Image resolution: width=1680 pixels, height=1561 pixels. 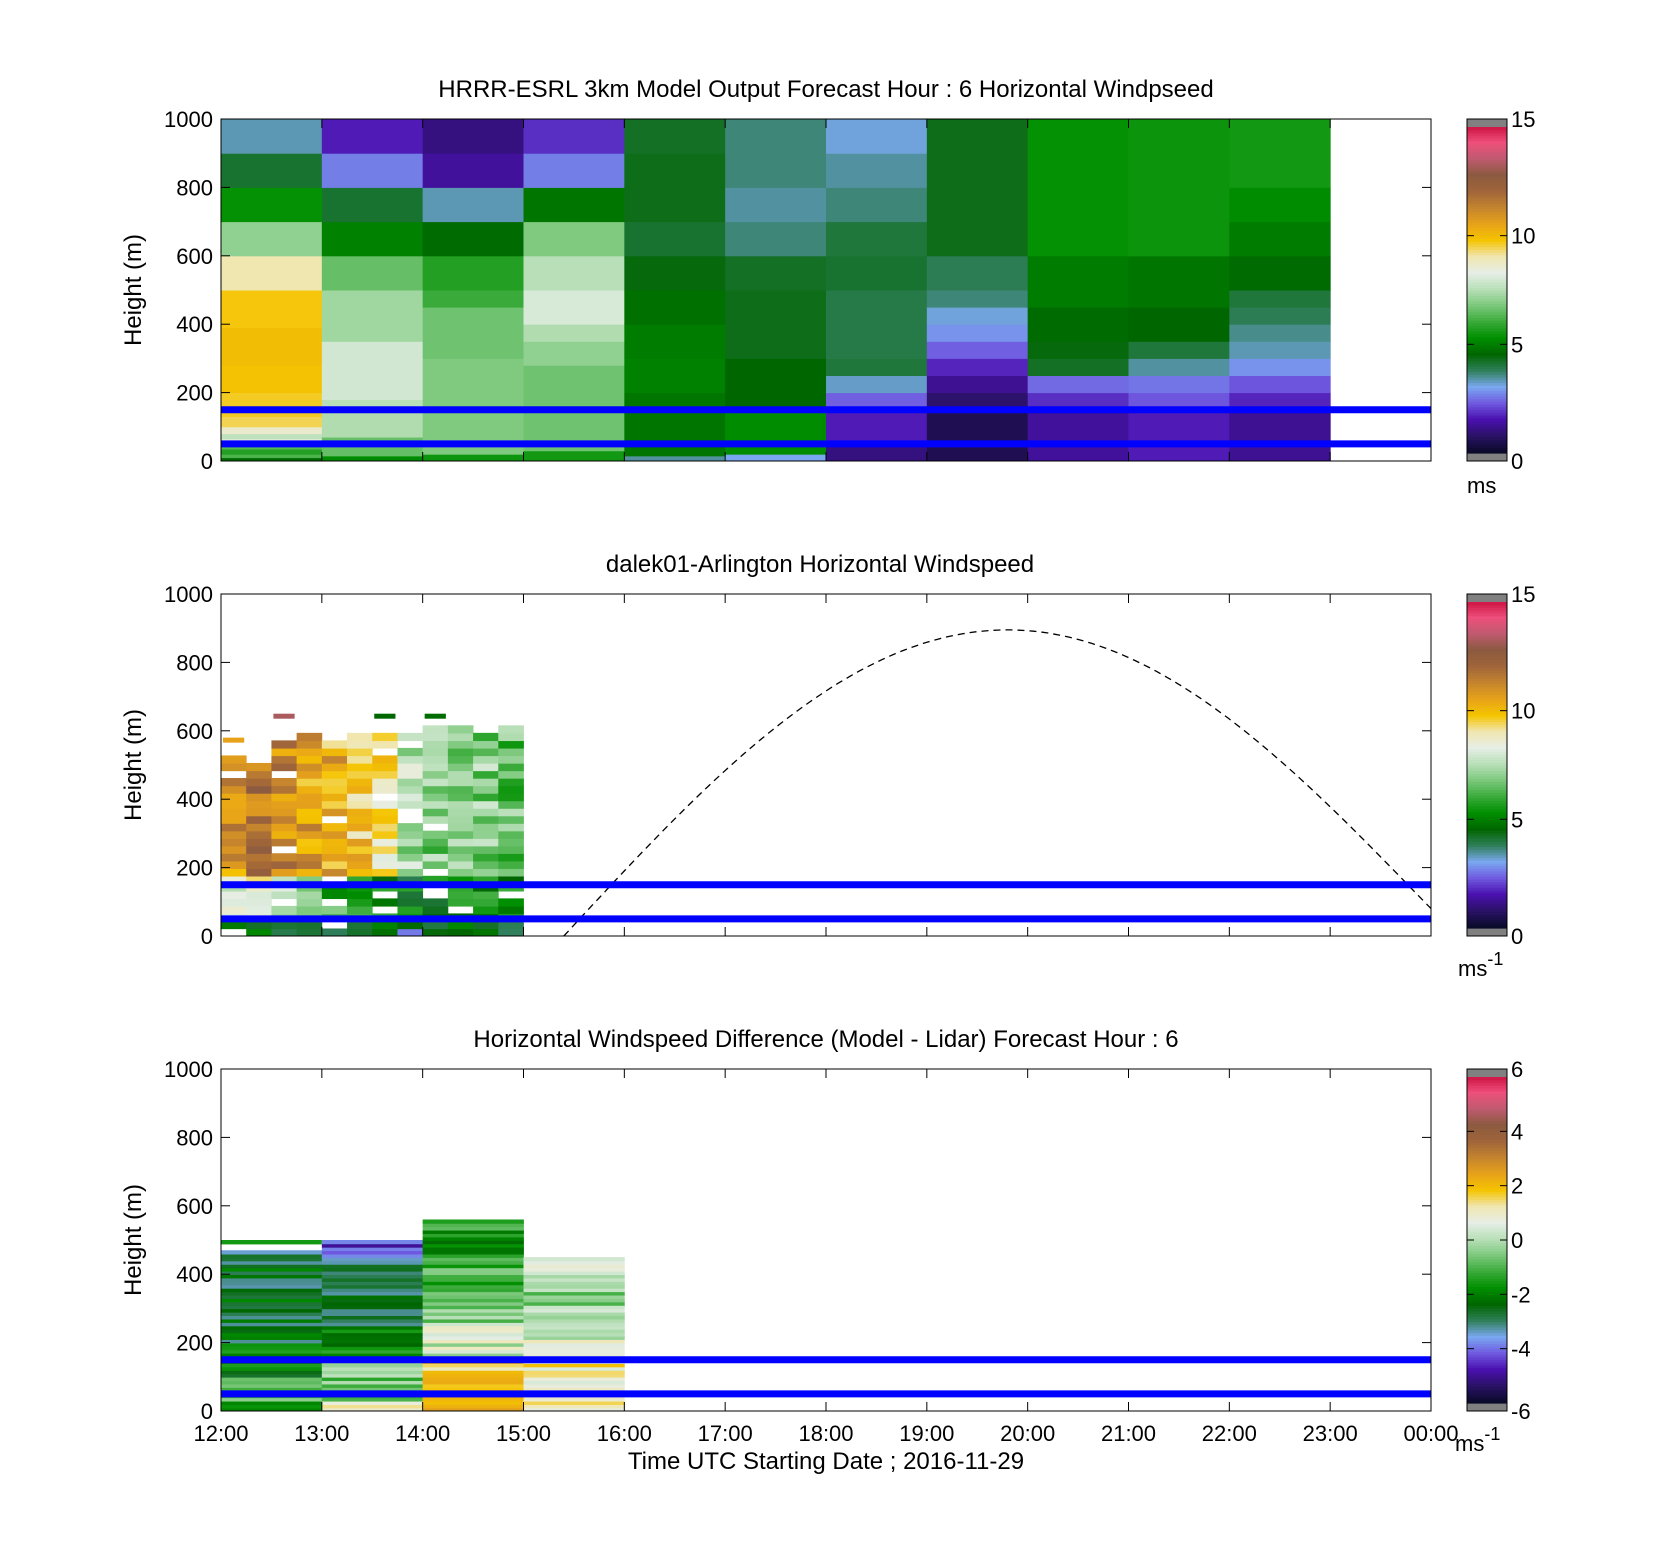 I want to click on x-tick-label: 20:00, so click(x=1027, y=1433).